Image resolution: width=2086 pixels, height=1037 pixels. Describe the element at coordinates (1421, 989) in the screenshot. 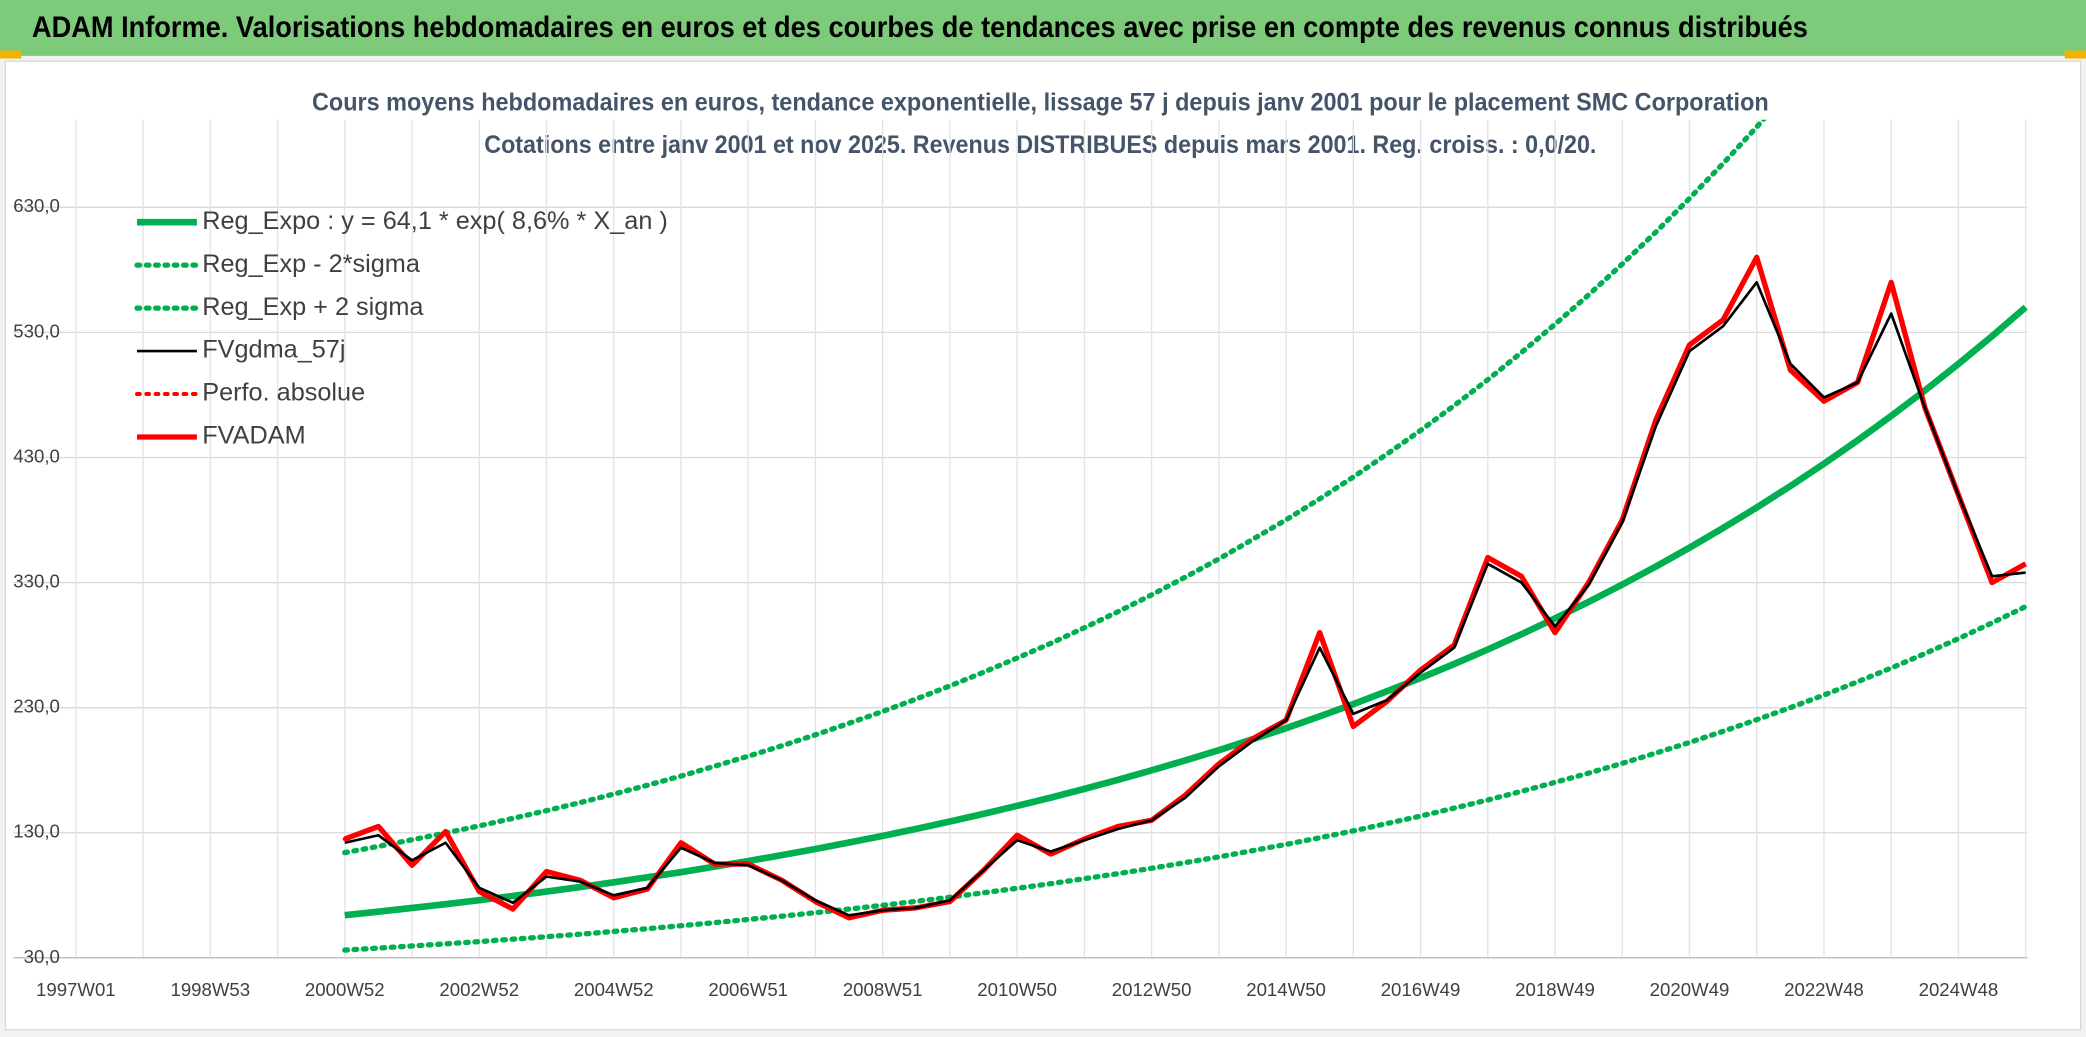

I see `x-tick-label: 2016W49` at that location.